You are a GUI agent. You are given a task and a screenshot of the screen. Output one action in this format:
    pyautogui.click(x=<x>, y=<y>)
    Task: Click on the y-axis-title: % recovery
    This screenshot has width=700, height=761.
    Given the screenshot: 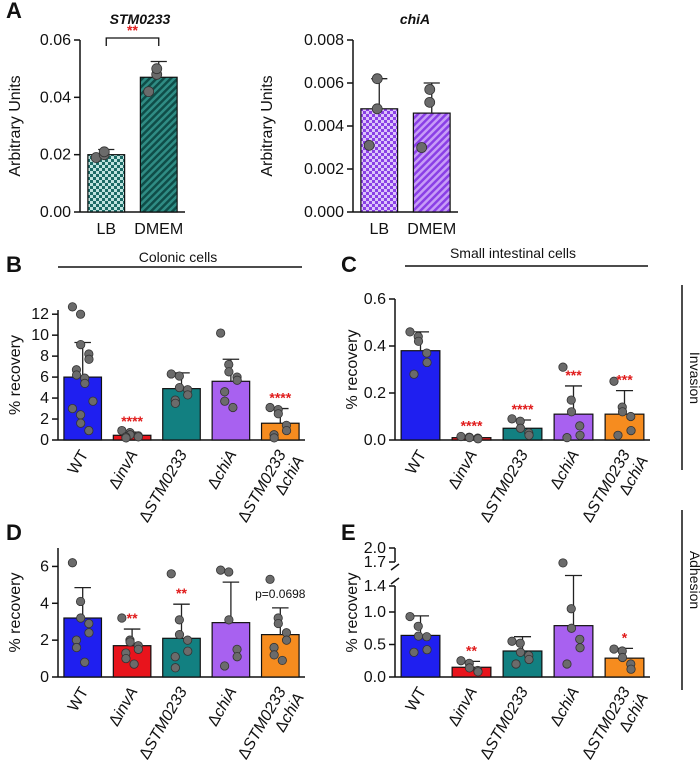 What is the action you would take?
    pyautogui.click(x=15, y=375)
    